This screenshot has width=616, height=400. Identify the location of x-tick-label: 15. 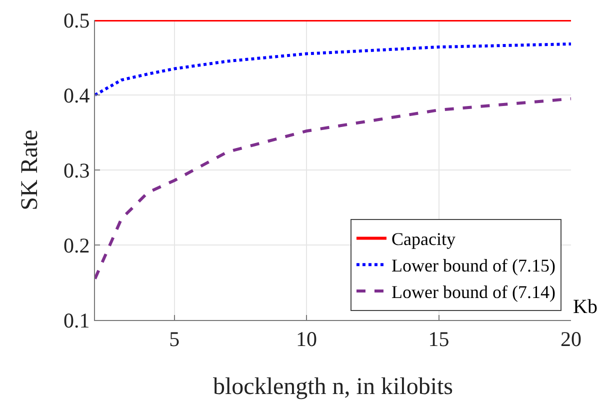
(439, 339).